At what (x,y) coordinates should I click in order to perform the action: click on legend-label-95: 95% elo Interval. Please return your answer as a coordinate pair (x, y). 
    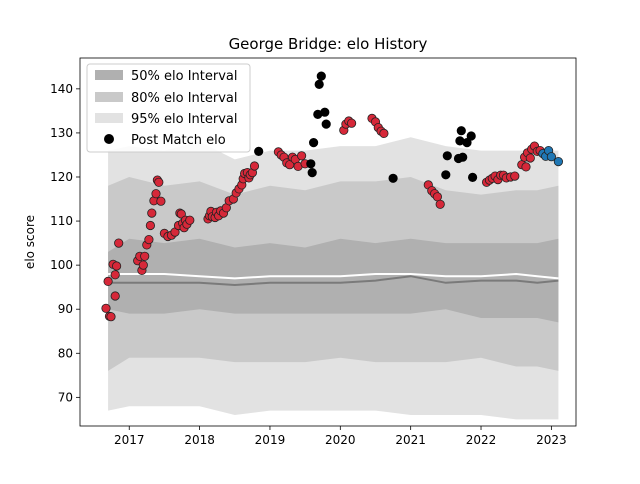
    Looking at the image, I should click on (184, 119).